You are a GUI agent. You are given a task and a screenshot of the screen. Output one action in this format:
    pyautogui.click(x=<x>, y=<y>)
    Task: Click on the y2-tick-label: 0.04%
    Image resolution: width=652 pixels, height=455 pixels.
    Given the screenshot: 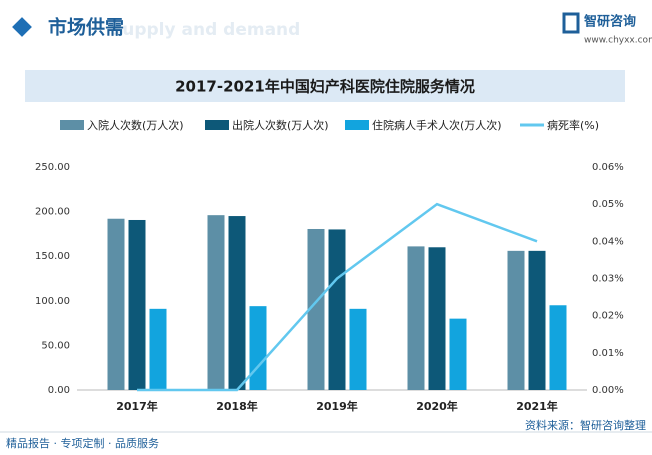 What is the action you would take?
    pyautogui.click(x=608, y=241)
    